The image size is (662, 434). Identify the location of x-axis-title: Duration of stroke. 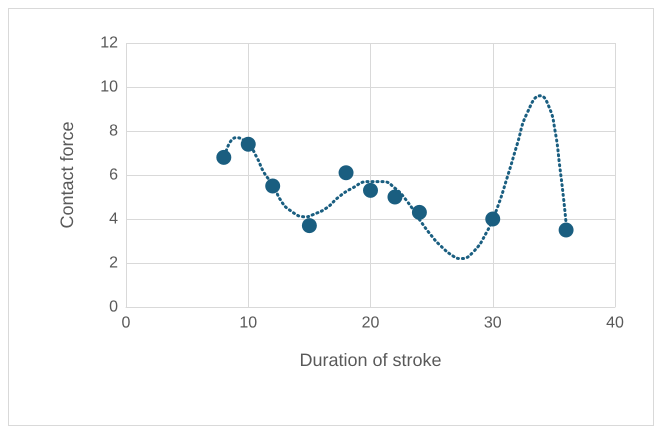
(370, 360).